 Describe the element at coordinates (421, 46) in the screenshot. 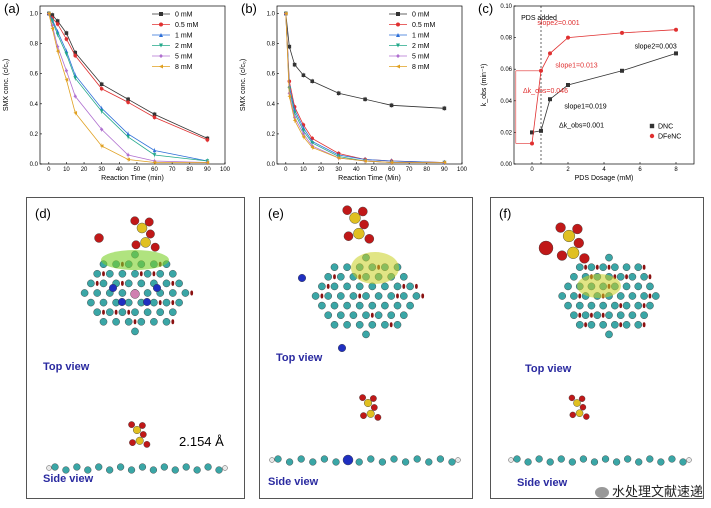

I see `legend-label: 2 mM` at that location.